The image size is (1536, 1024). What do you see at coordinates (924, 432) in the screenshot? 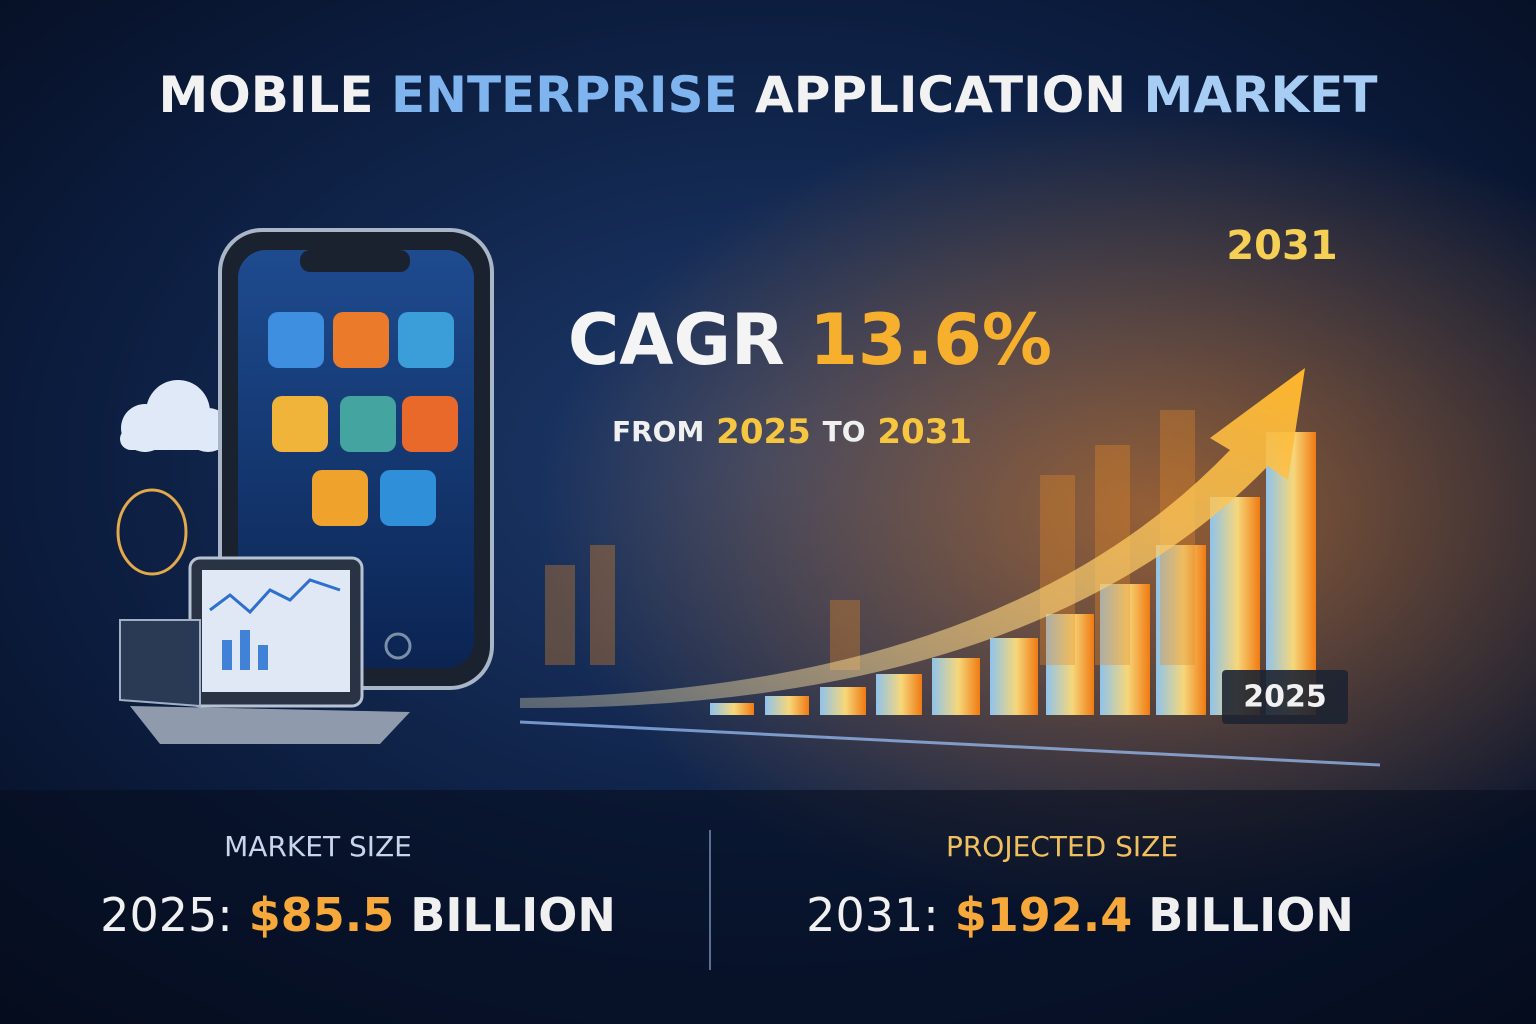
I see `end-year: 2031` at bounding box center [924, 432].